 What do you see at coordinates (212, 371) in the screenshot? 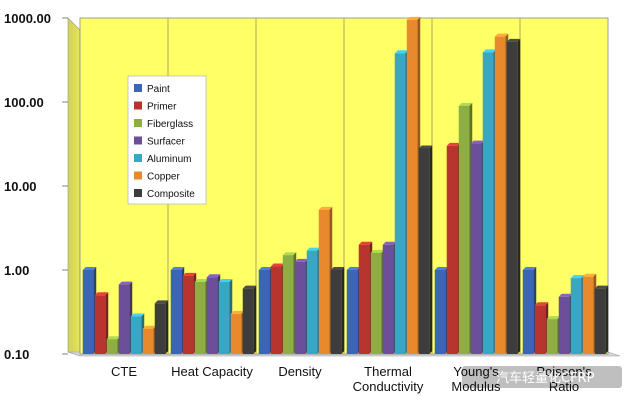
I see `x-tick-label: Heat Capacity` at bounding box center [212, 371].